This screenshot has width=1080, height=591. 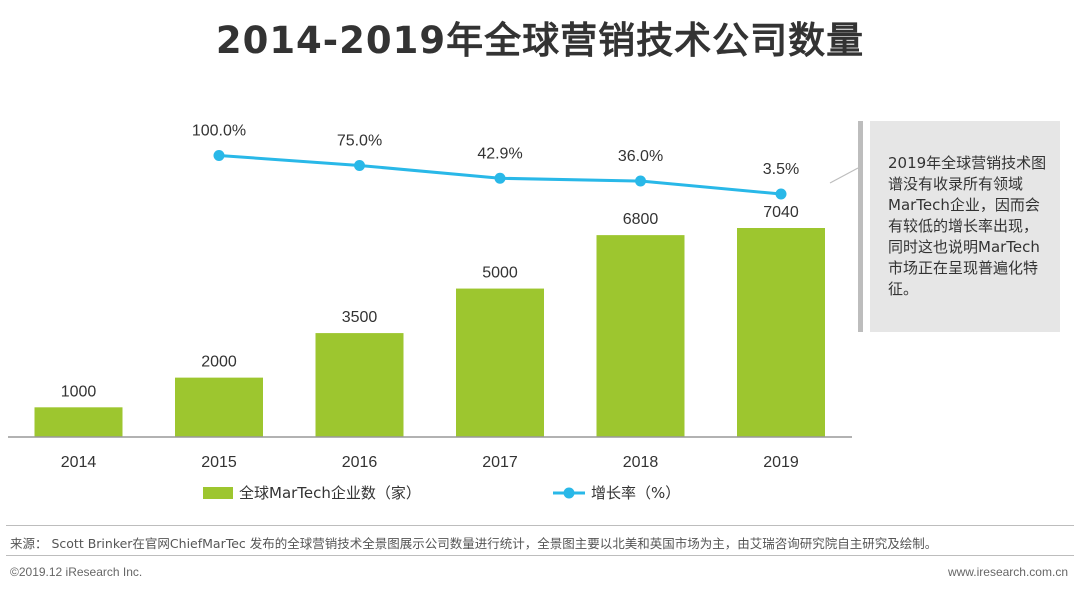 What do you see at coordinates (359, 165) in the screenshot?
I see `growth-point-2016` at bounding box center [359, 165].